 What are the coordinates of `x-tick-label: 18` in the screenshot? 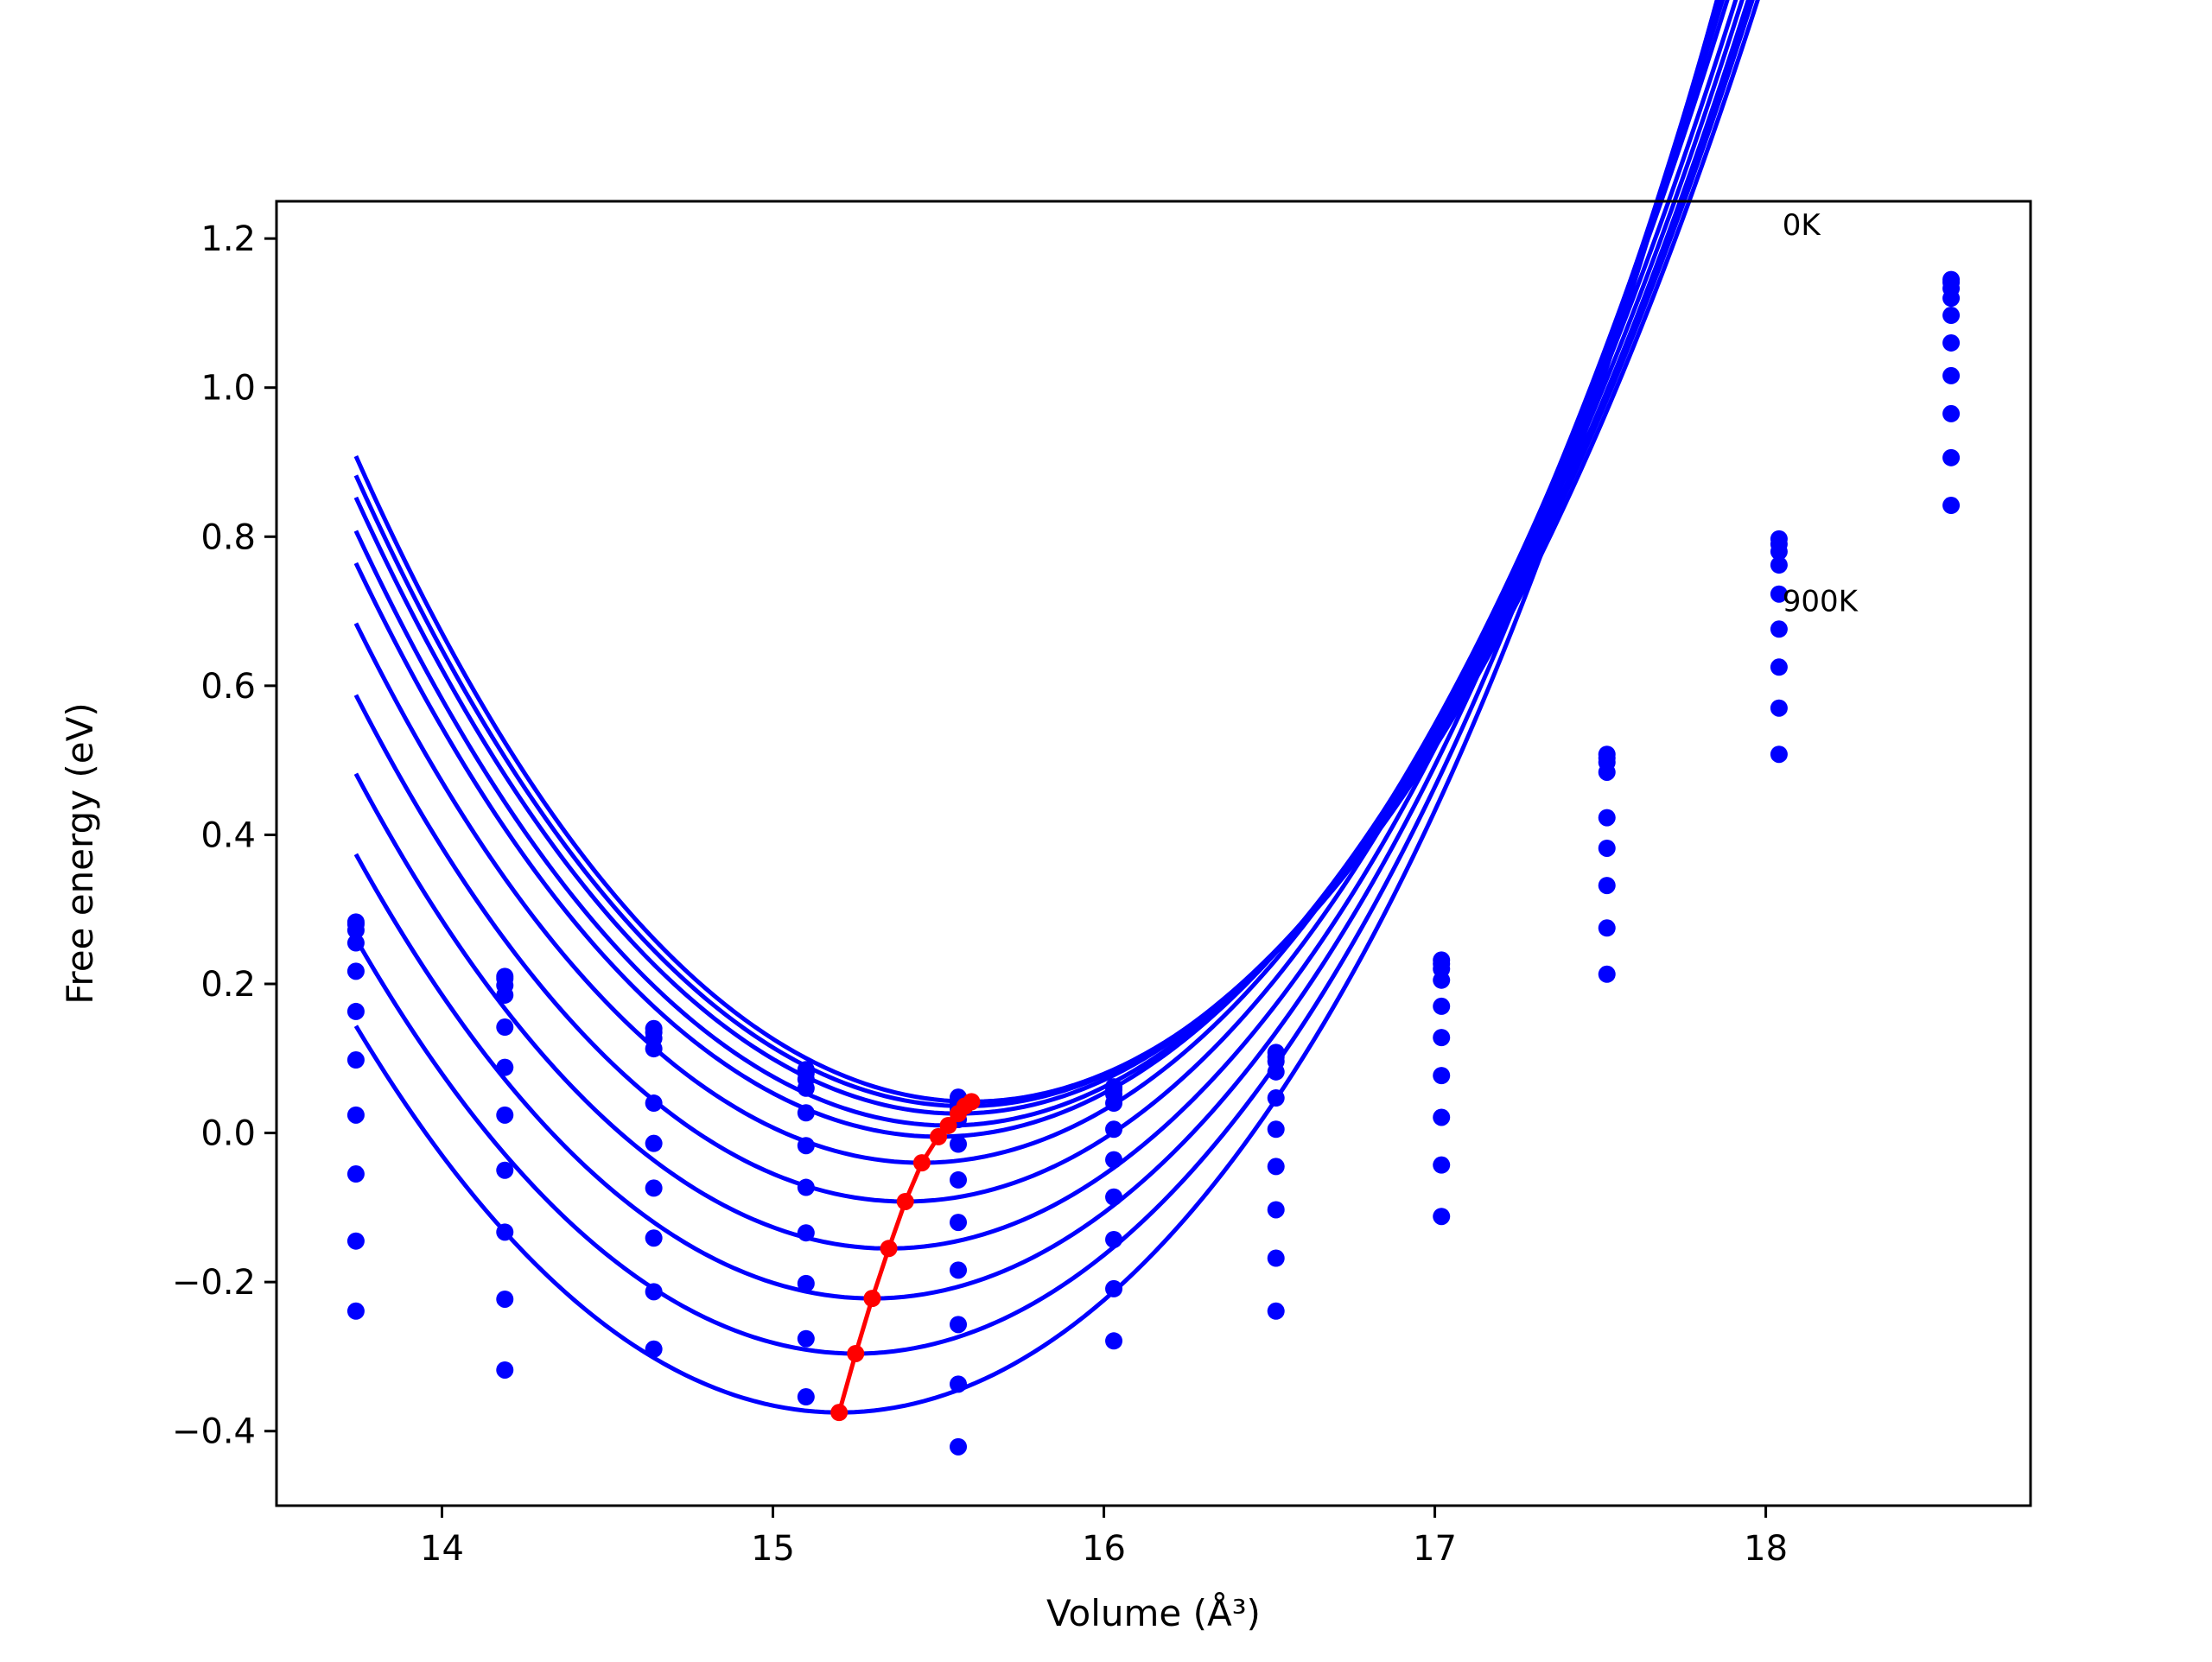 It's located at (1766, 1549).